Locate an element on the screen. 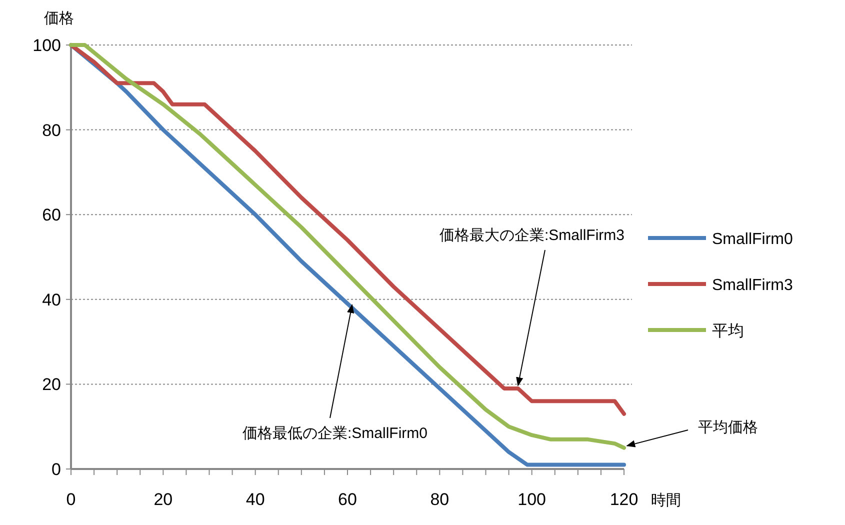  x-tick-label: 40 is located at coordinates (255, 499).